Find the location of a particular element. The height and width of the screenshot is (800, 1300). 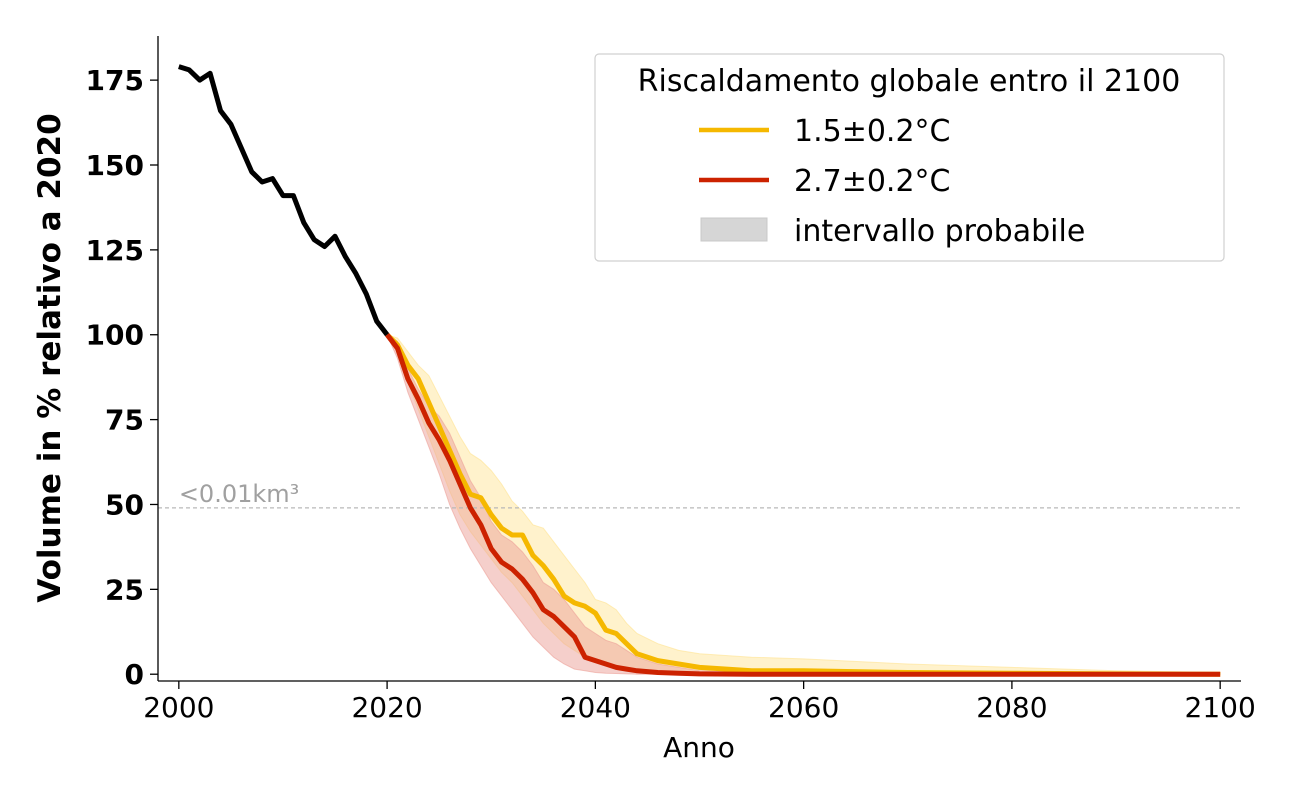

y-tick-label: 150 is located at coordinates (115, 165).